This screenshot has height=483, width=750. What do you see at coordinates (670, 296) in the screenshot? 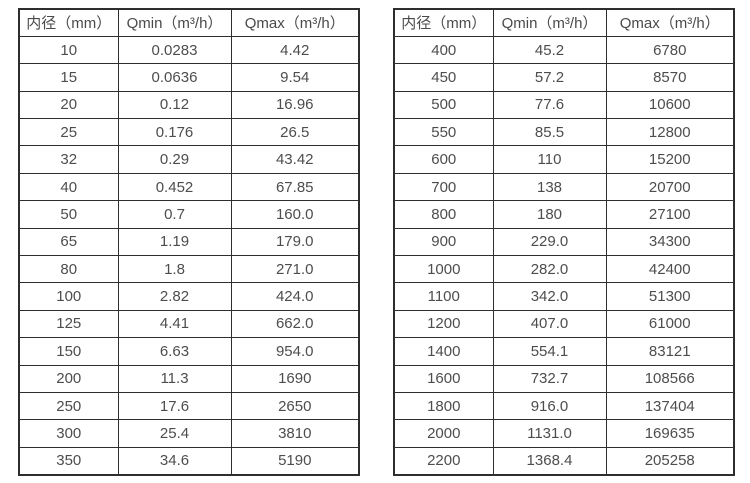
I see `table-cell: 51300` at bounding box center [670, 296].